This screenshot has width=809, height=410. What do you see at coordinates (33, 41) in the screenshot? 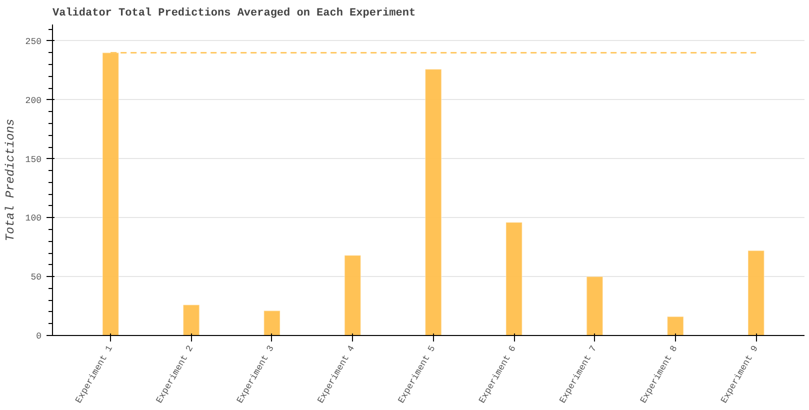
I see `y-tick-label: 250` at bounding box center [33, 41].